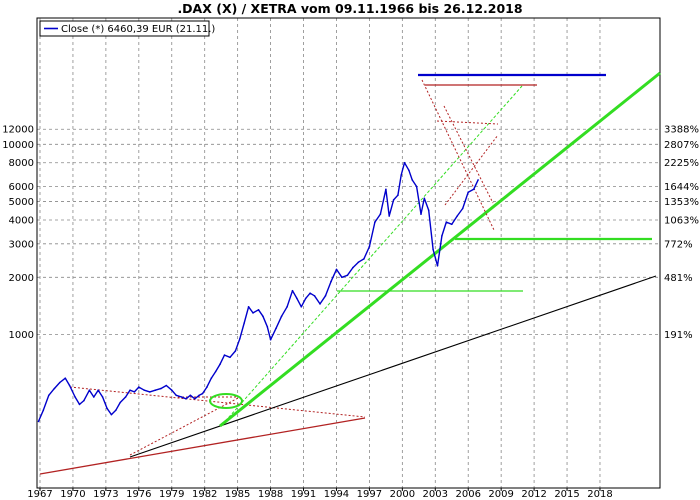 This screenshot has width=700, height=500. Describe the element at coordinates (237, 494) in the screenshot. I see `x-tick-label: 1985` at that location.